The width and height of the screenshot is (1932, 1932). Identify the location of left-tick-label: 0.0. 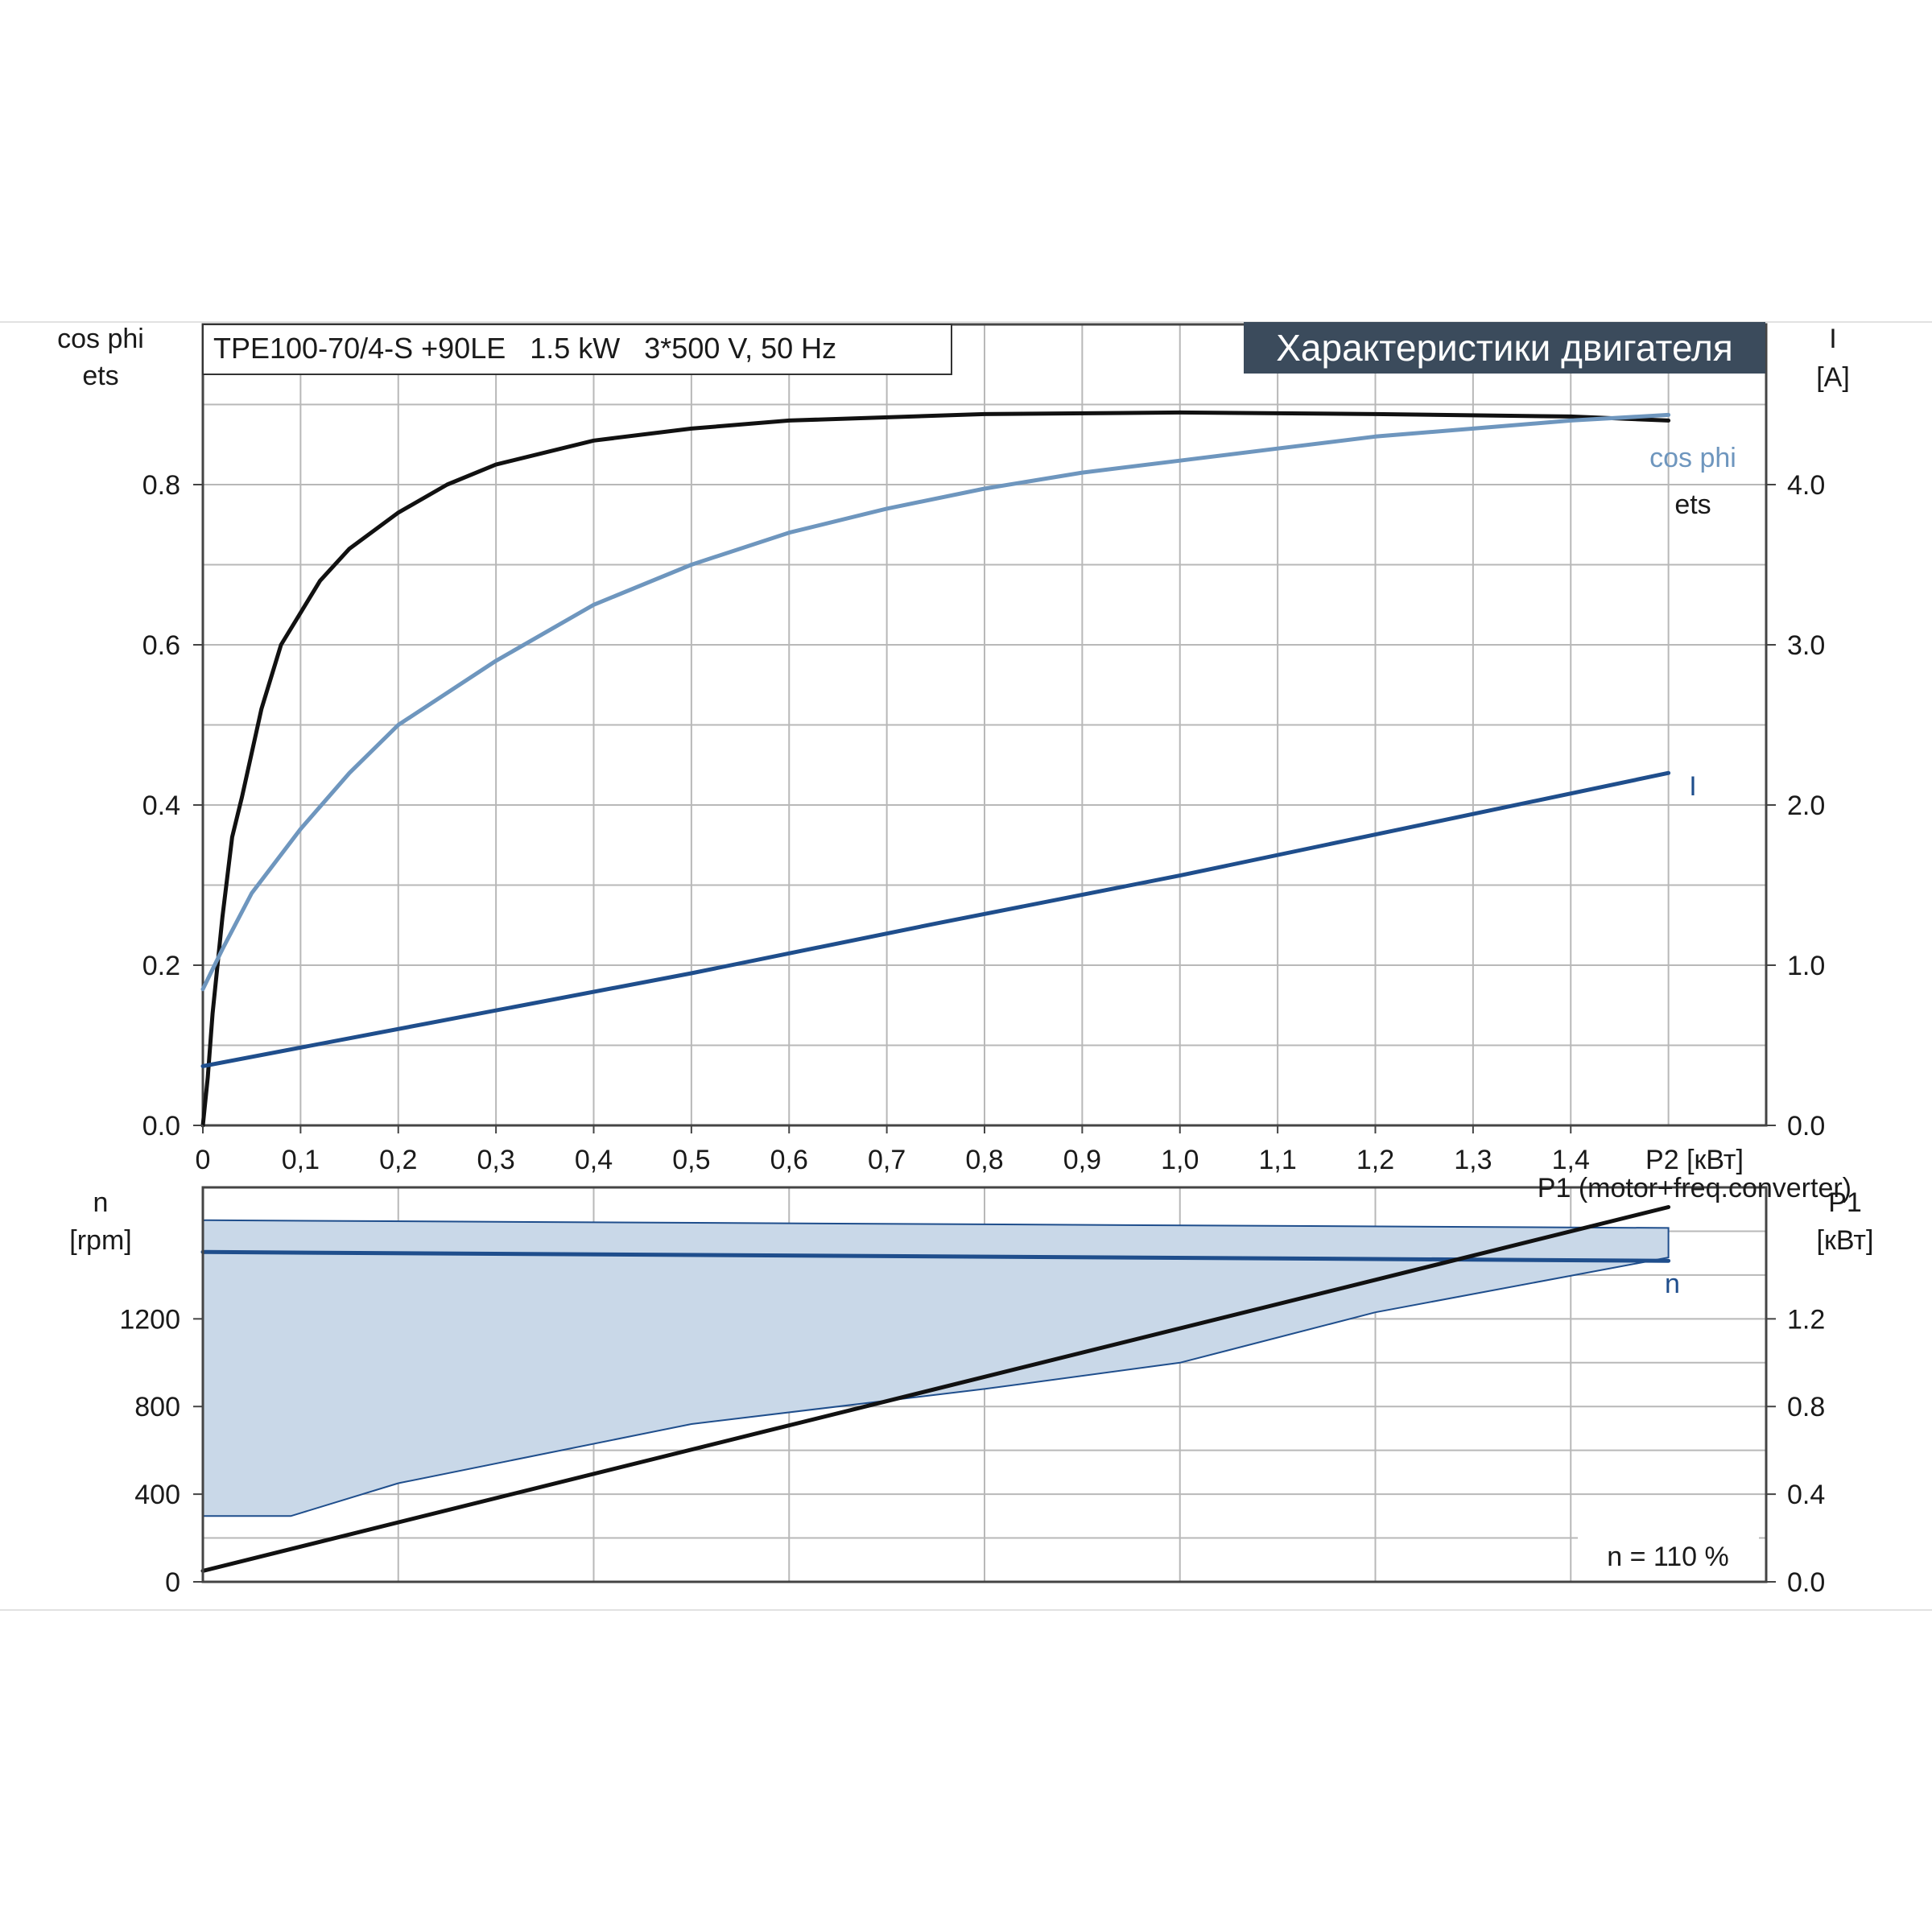
(161, 1126).